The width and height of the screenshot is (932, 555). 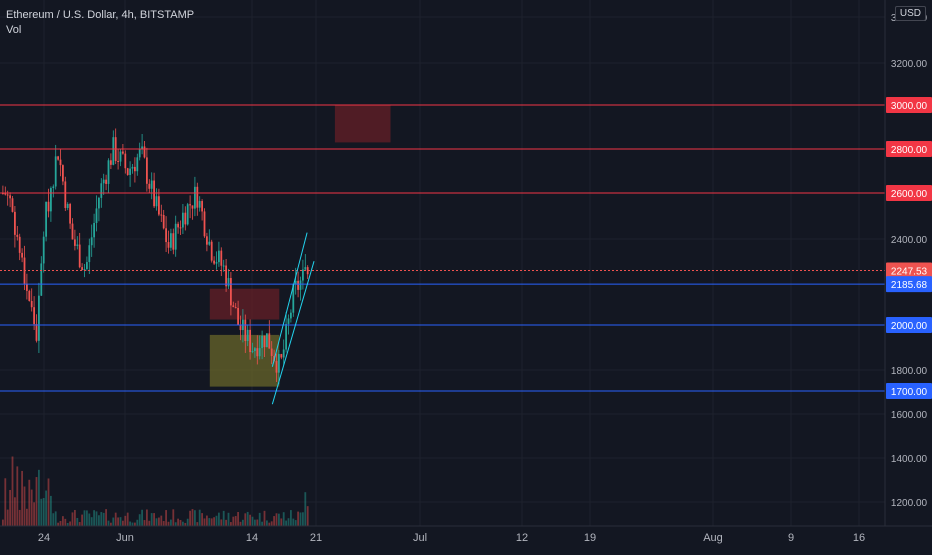 I want to click on price-axis-label: 1800.00, so click(x=909, y=371).